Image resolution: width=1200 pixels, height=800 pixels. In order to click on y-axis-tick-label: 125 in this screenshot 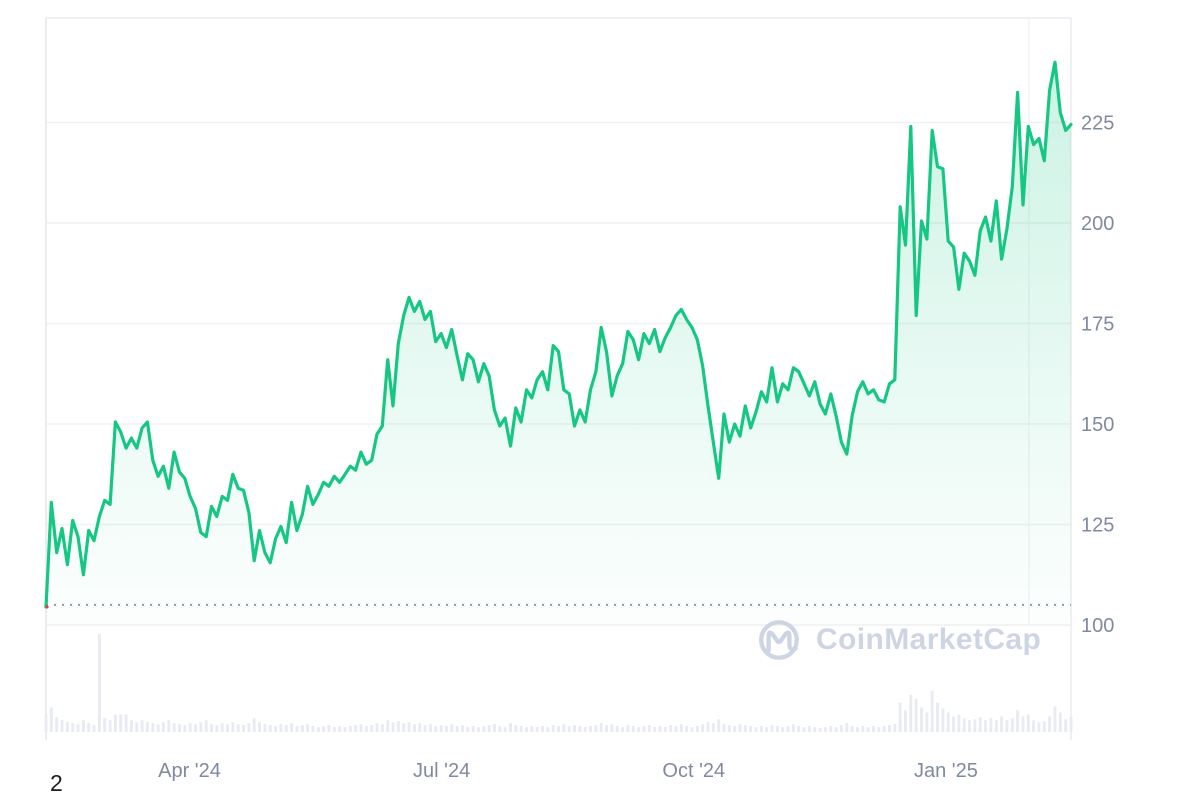, I will do `click(1097, 526)`.